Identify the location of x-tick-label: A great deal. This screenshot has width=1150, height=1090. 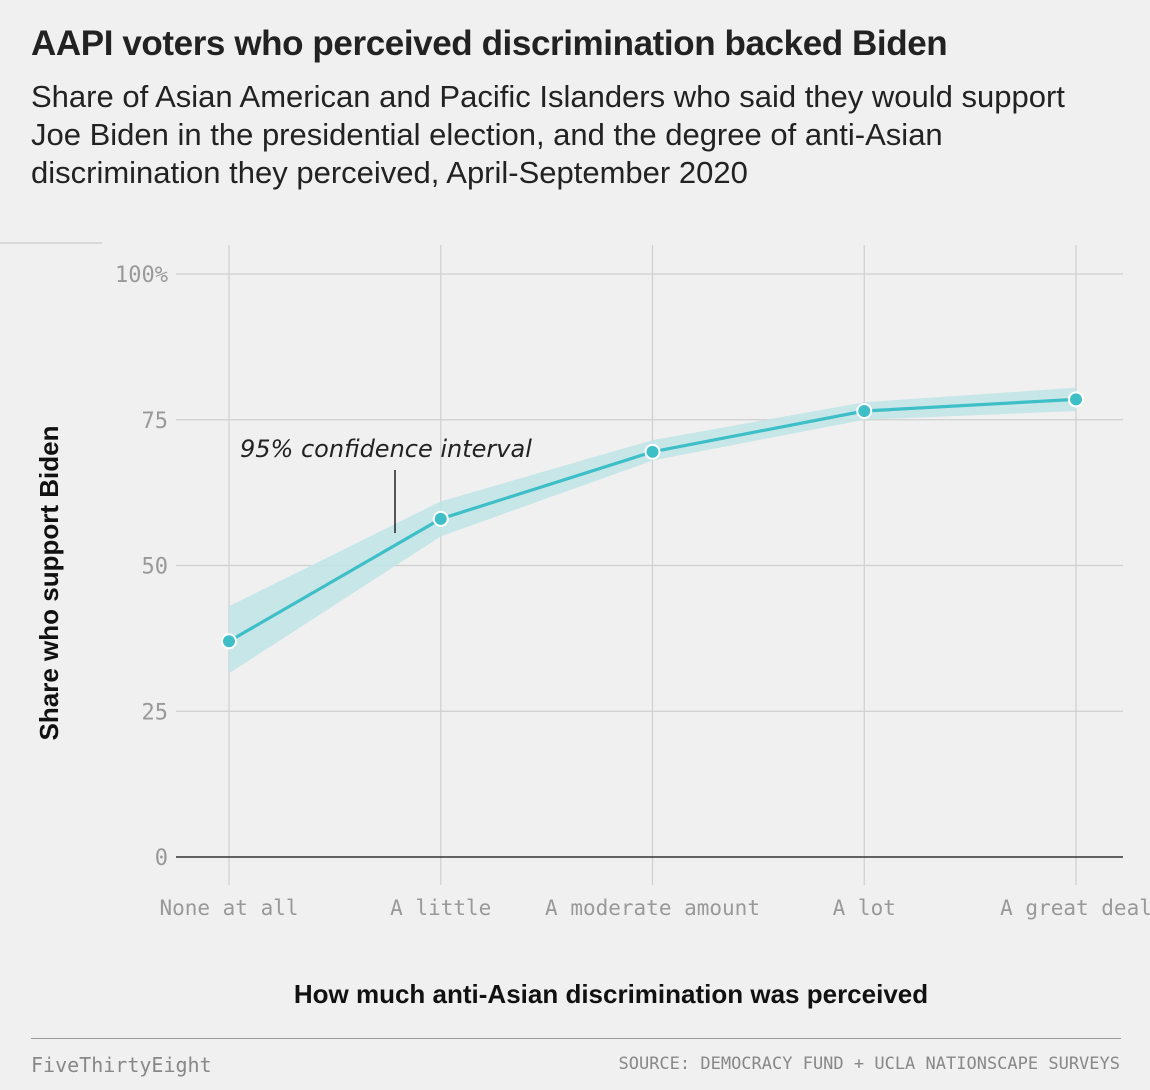
(1075, 908).